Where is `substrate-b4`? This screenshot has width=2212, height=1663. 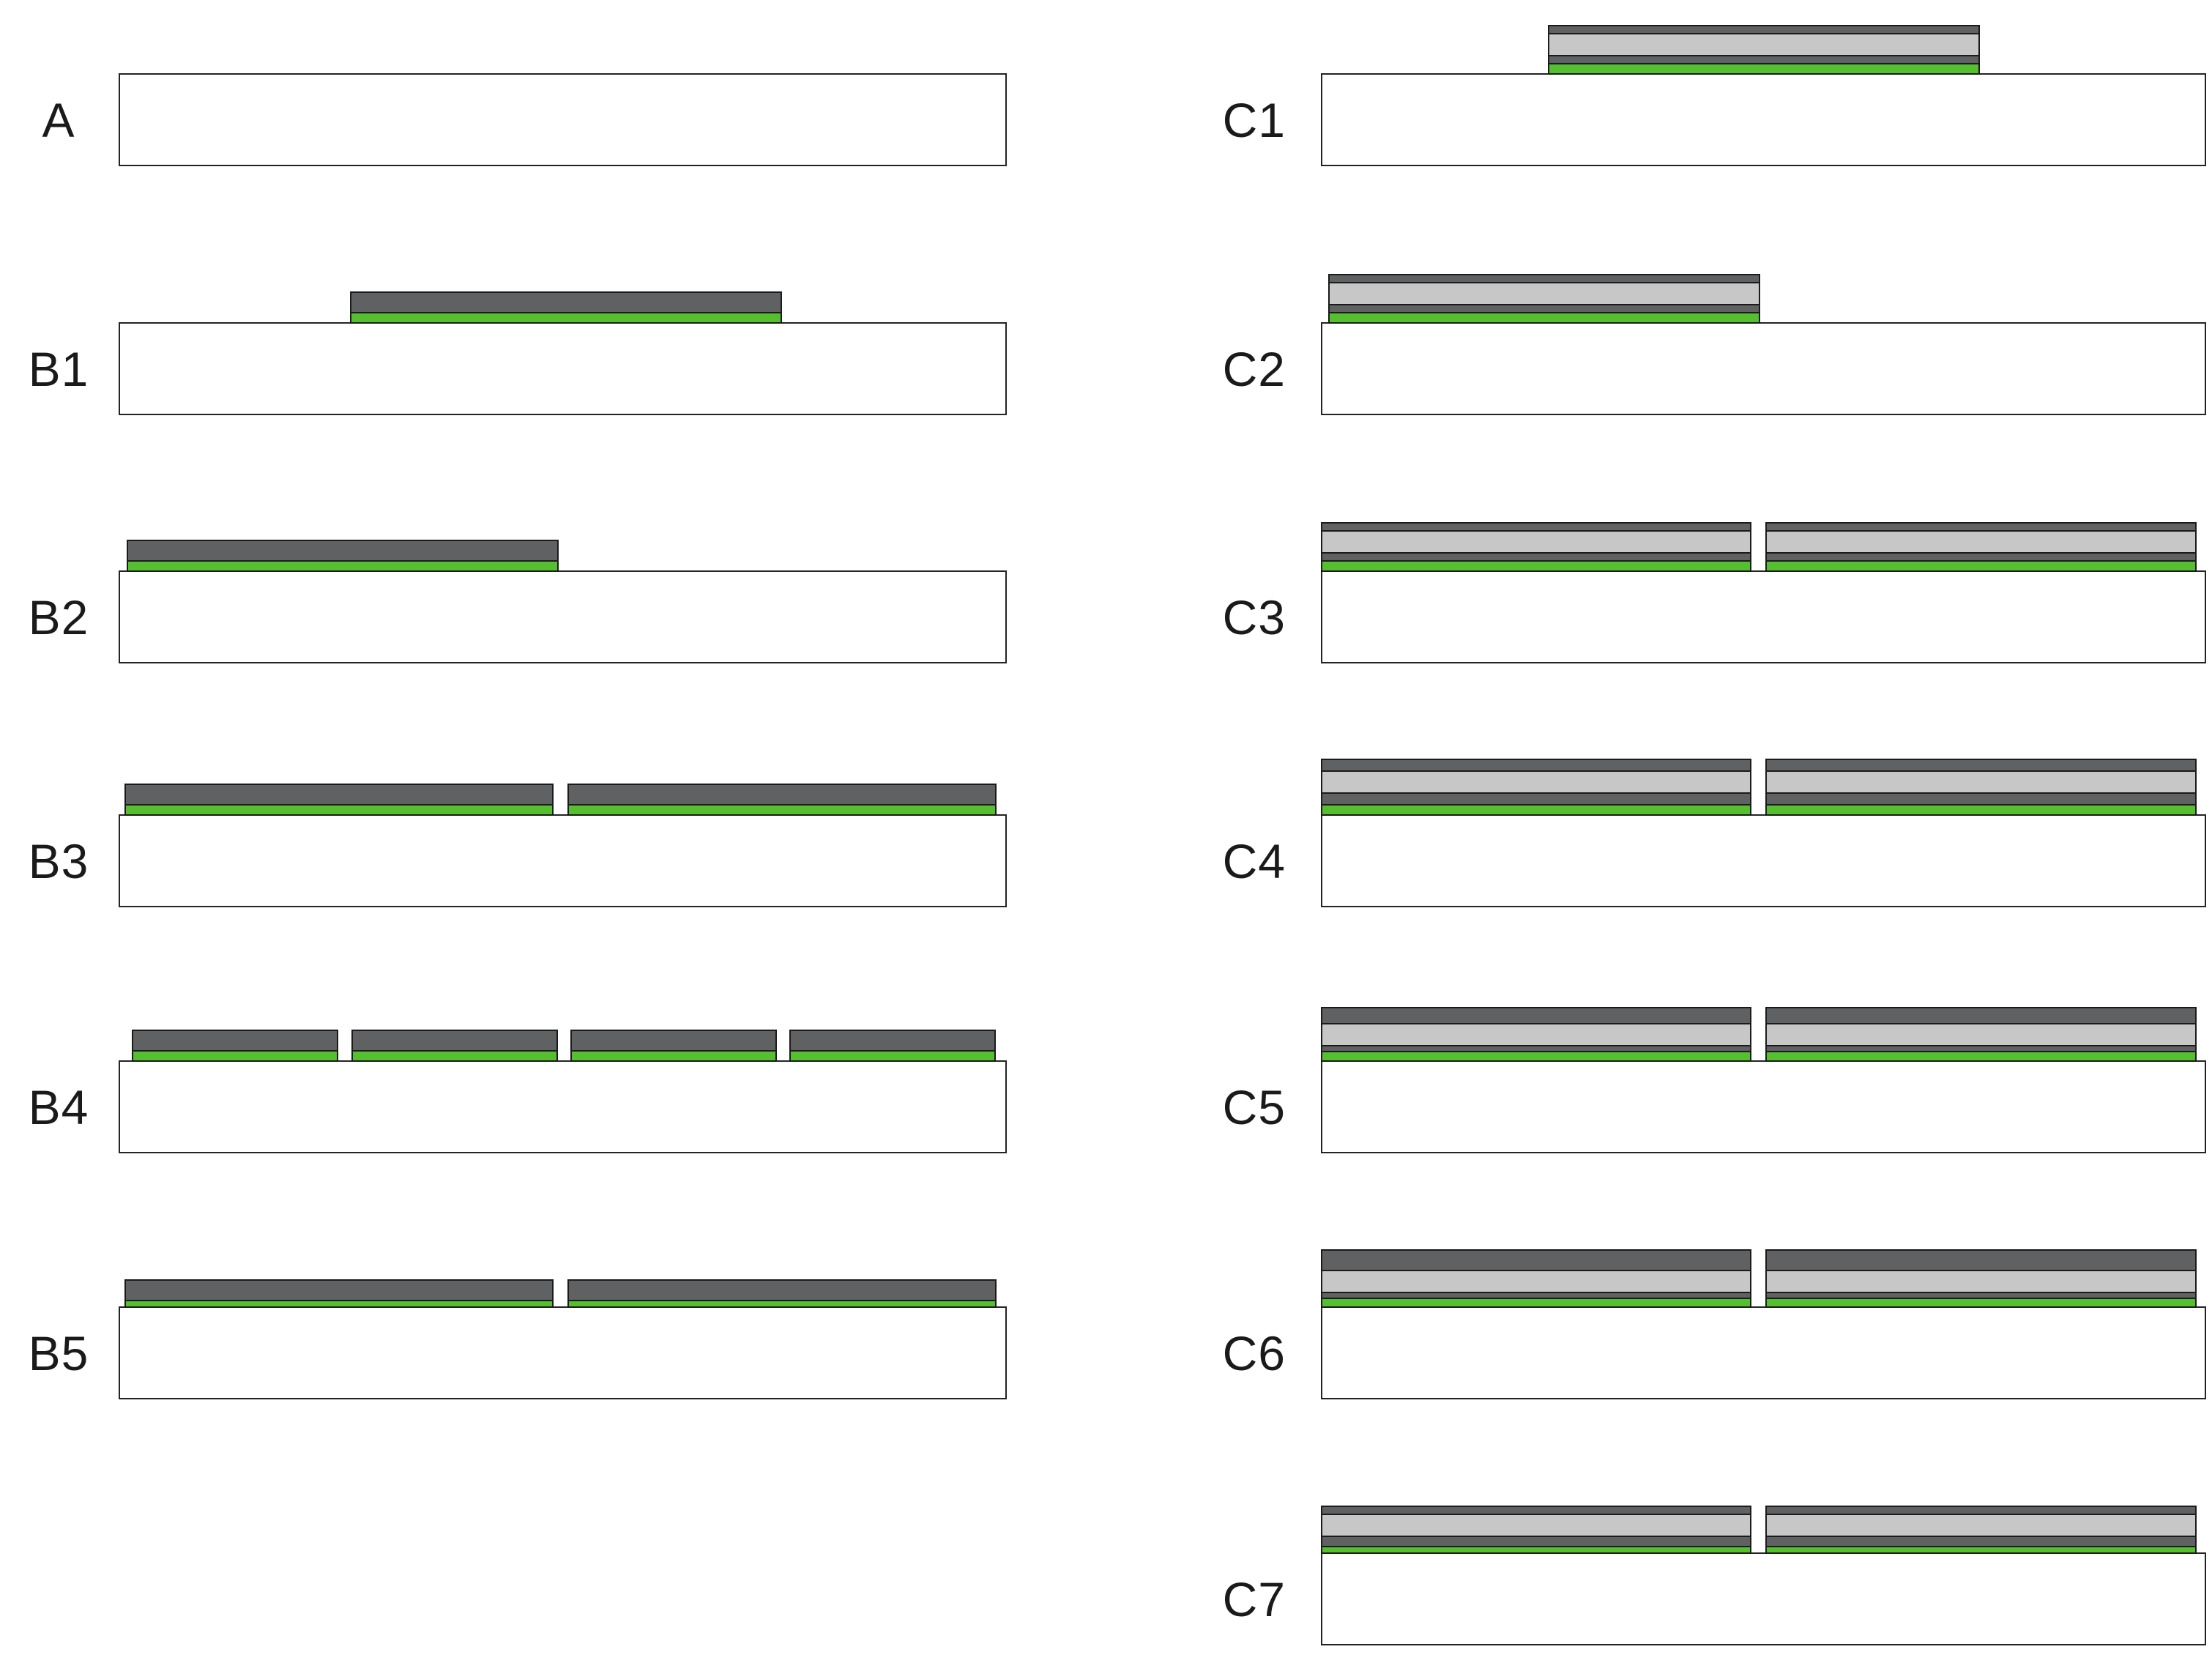 substrate-b4 is located at coordinates (563, 1106).